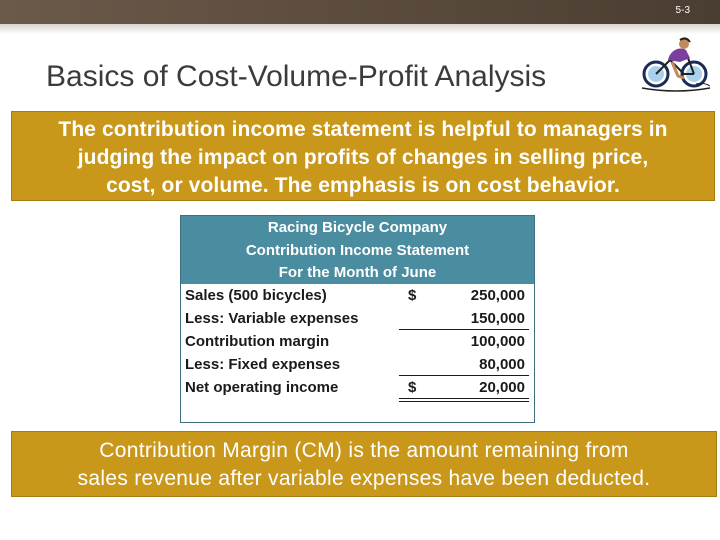 This screenshot has height=540, width=720. I want to click on row-amount: 20,000, so click(502, 387).